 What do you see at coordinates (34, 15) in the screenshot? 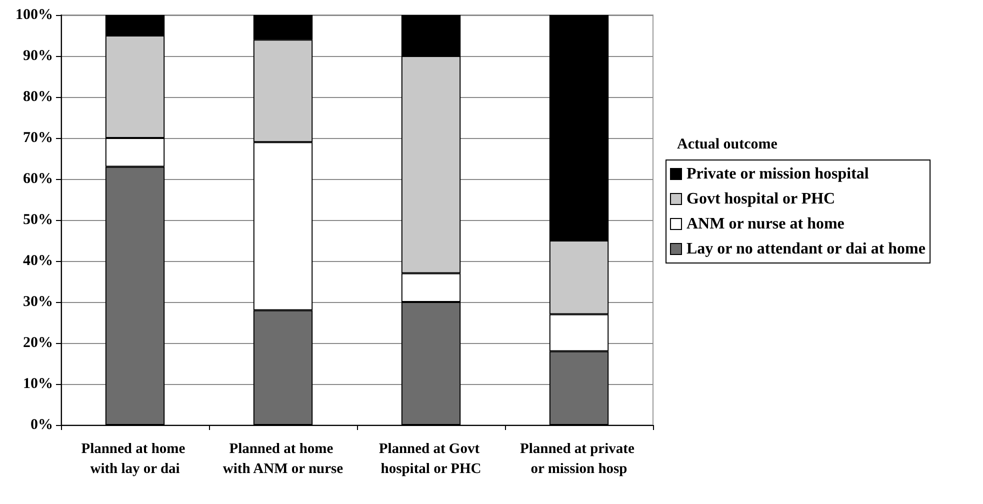
I see `y-tick-label: 100%` at bounding box center [34, 15].